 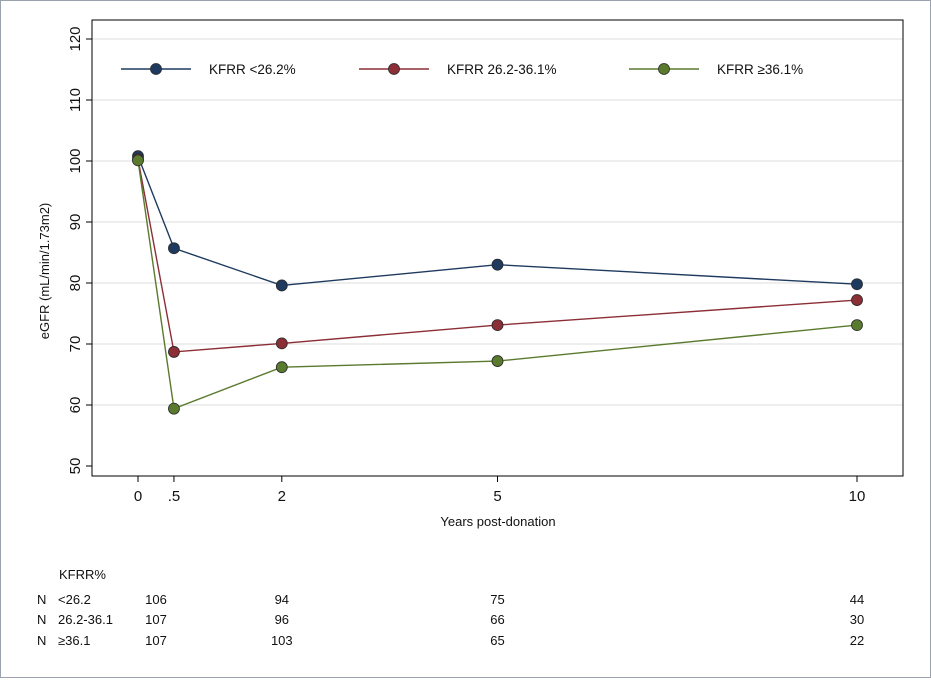 I want to click on risk-count-0-2: 75, so click(x=497, y=599).